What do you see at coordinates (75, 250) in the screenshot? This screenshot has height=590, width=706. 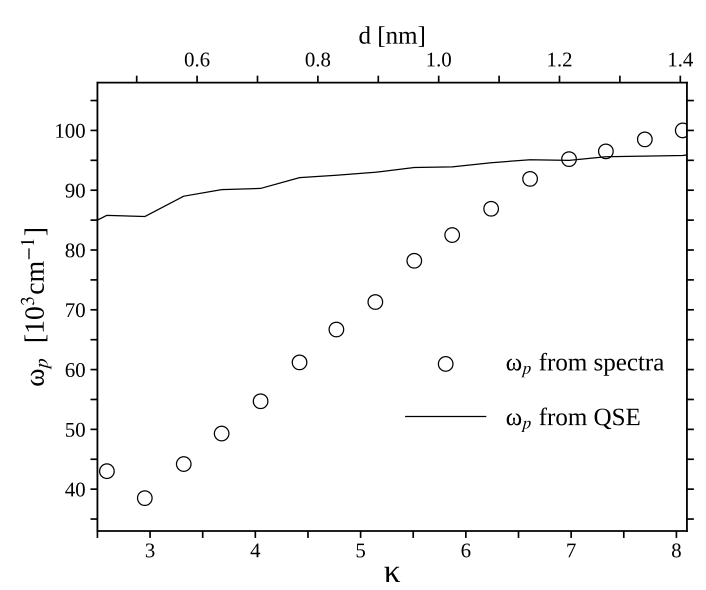 I see `y-tick-label: 80` at bounding box center [75, 250].